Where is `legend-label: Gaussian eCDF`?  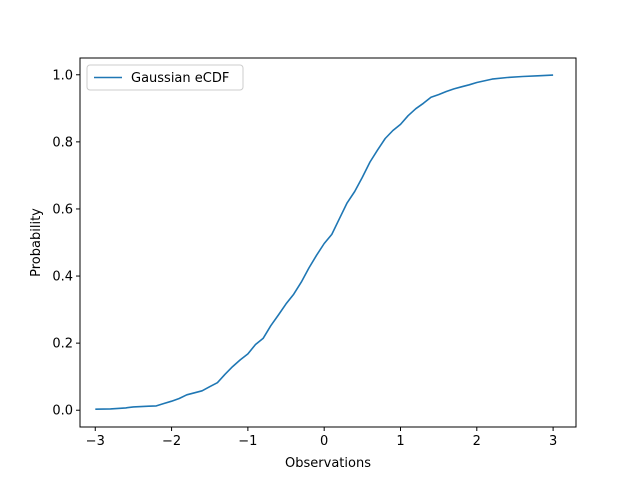
legend-label: Gaussian eCDF is located at coordinates (180, 78).